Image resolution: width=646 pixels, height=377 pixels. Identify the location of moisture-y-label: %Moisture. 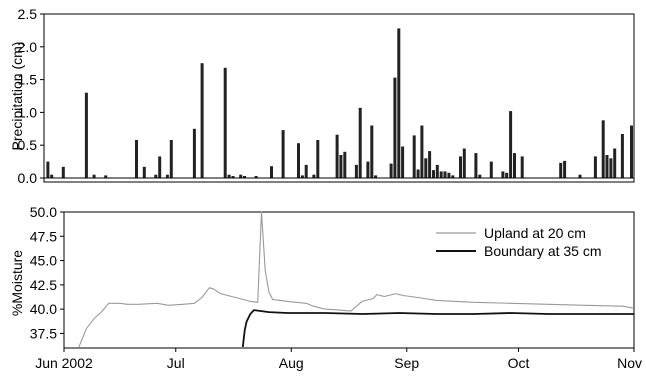
(17, 283).